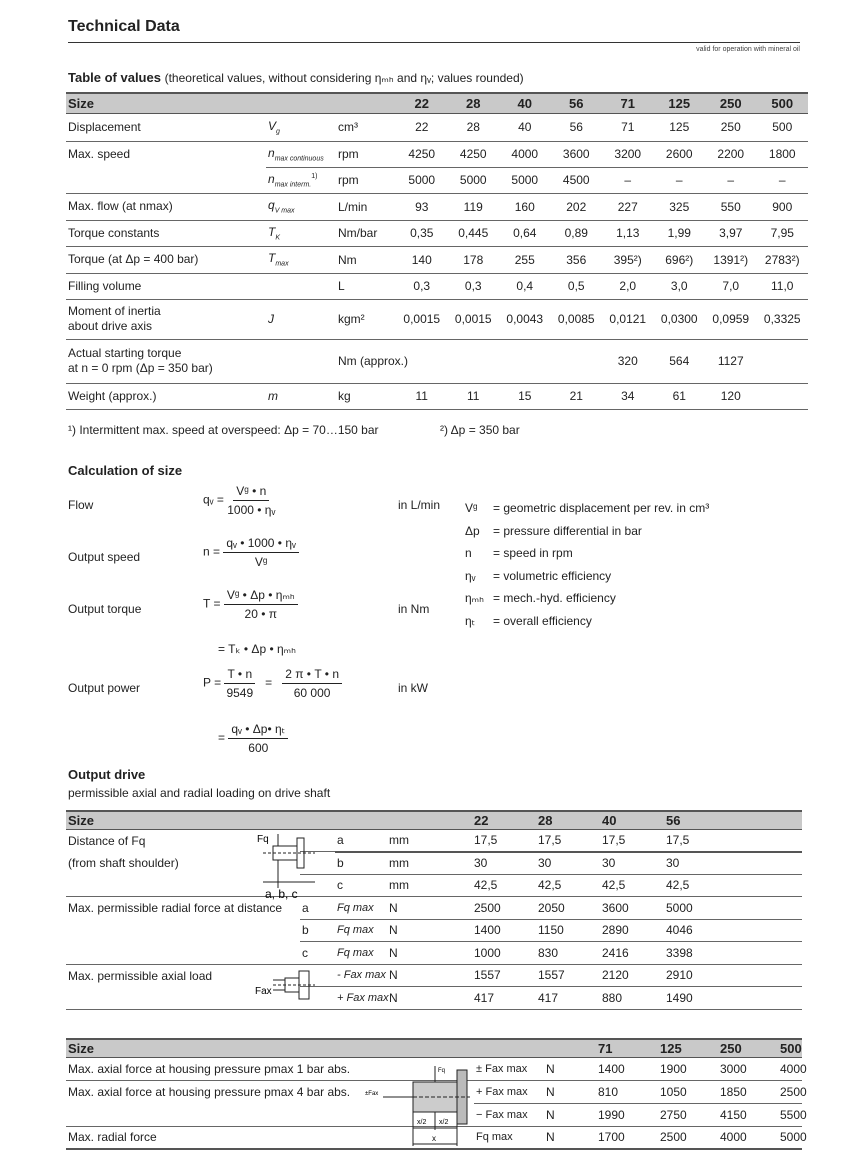 The height and width of the screenshot is (1153, 860). What do you see at coordinates (263, 839) in the screenshot?
I see `force-label: Fq` at bounding box center [263, 839].